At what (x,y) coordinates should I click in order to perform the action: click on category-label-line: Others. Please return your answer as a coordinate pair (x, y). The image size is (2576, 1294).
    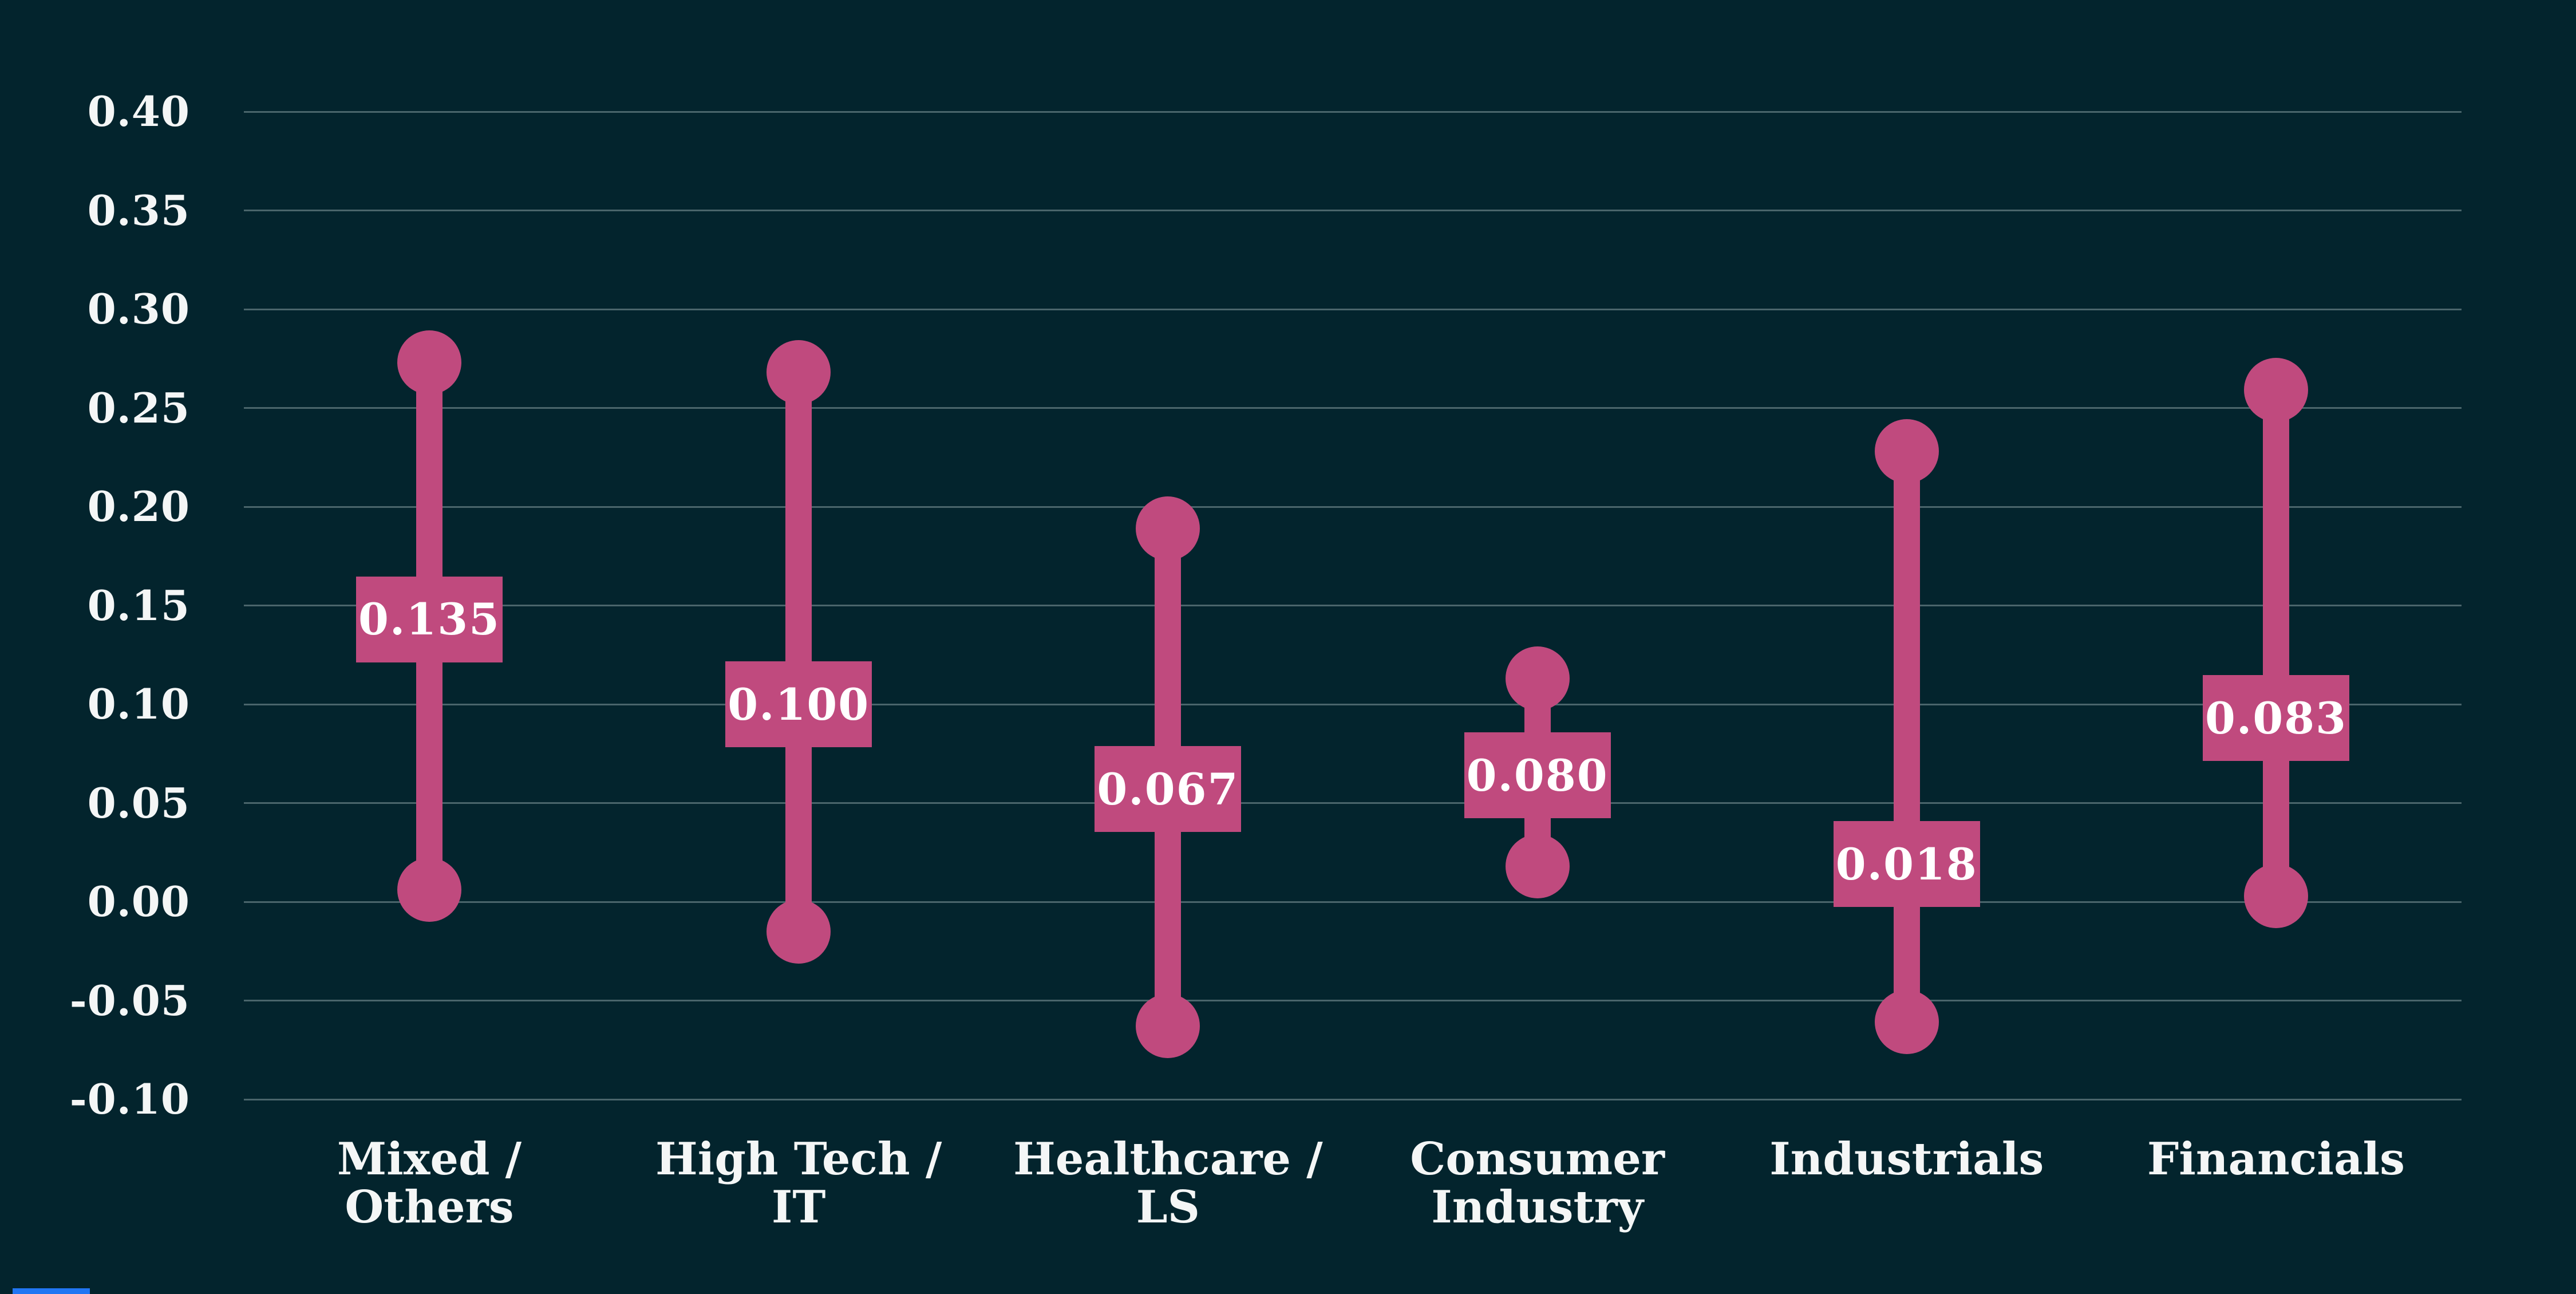
    Looking at the image, I should click on (429, 1207).